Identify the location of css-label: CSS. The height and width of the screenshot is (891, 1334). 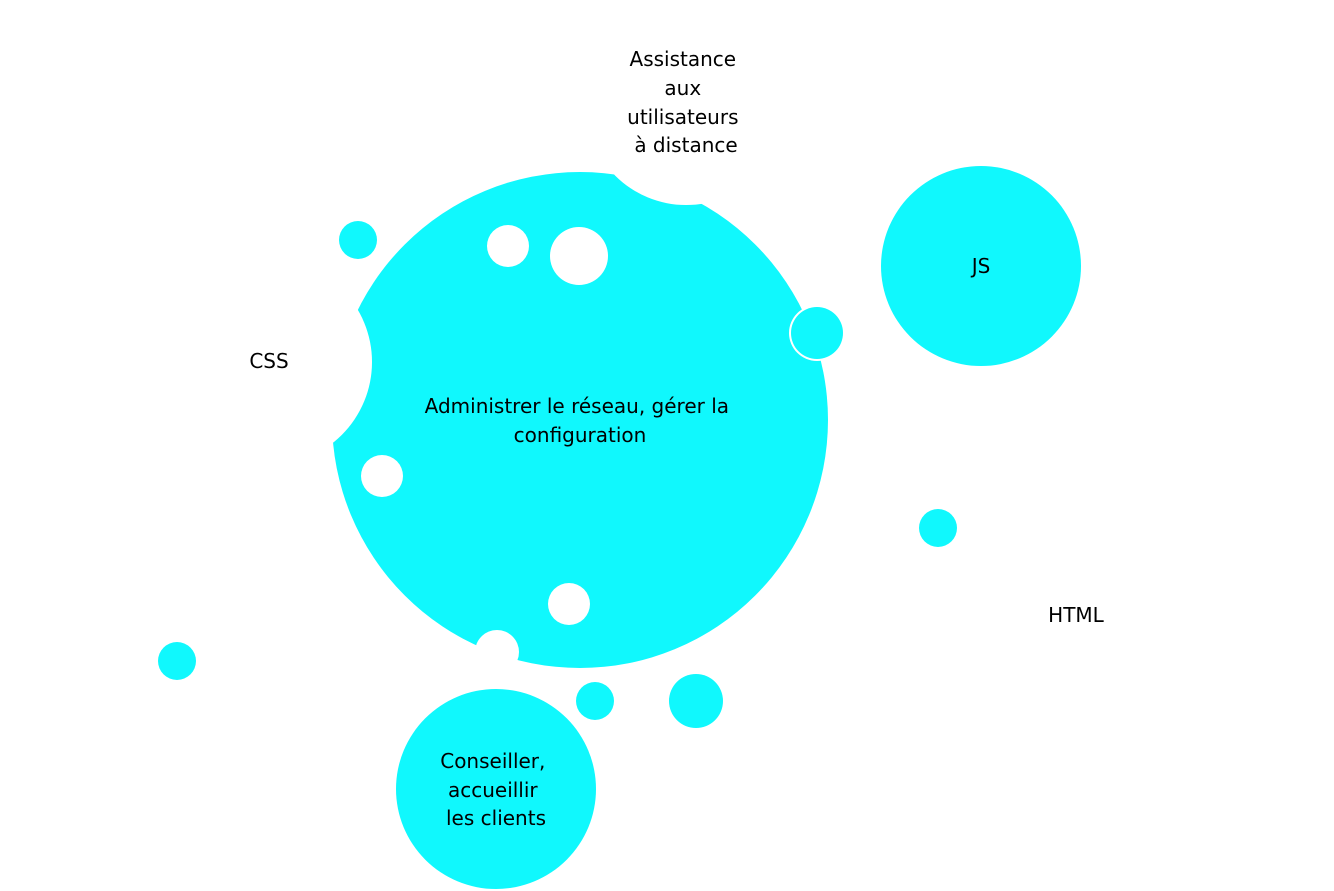
(268, 361).